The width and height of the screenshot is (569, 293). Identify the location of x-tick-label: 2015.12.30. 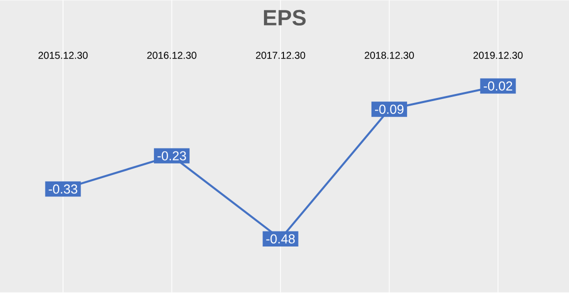
(63, 55).